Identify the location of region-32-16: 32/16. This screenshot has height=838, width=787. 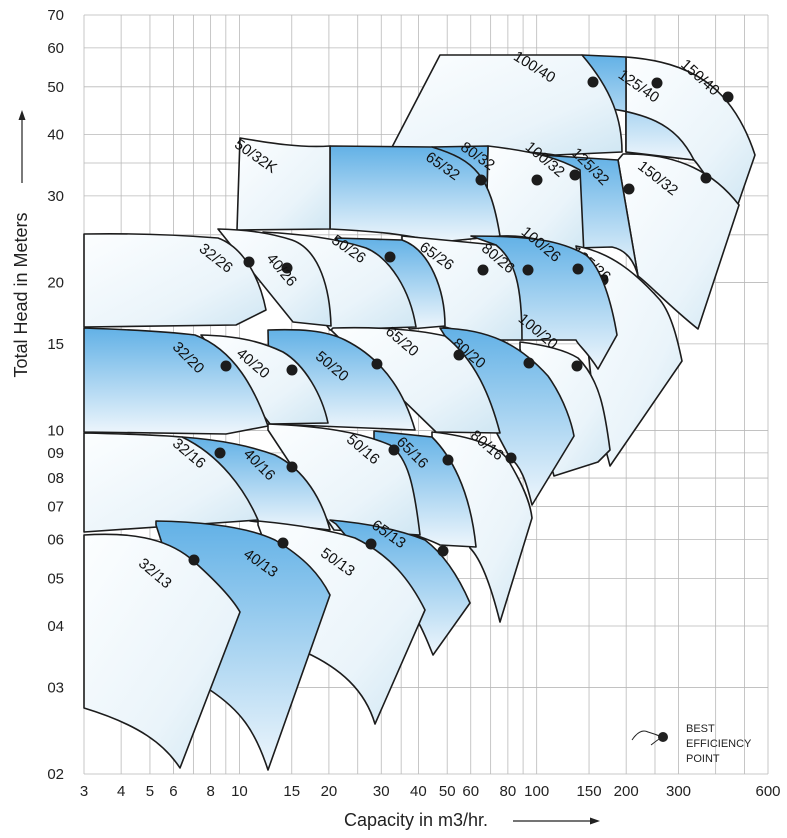
(171, 482).